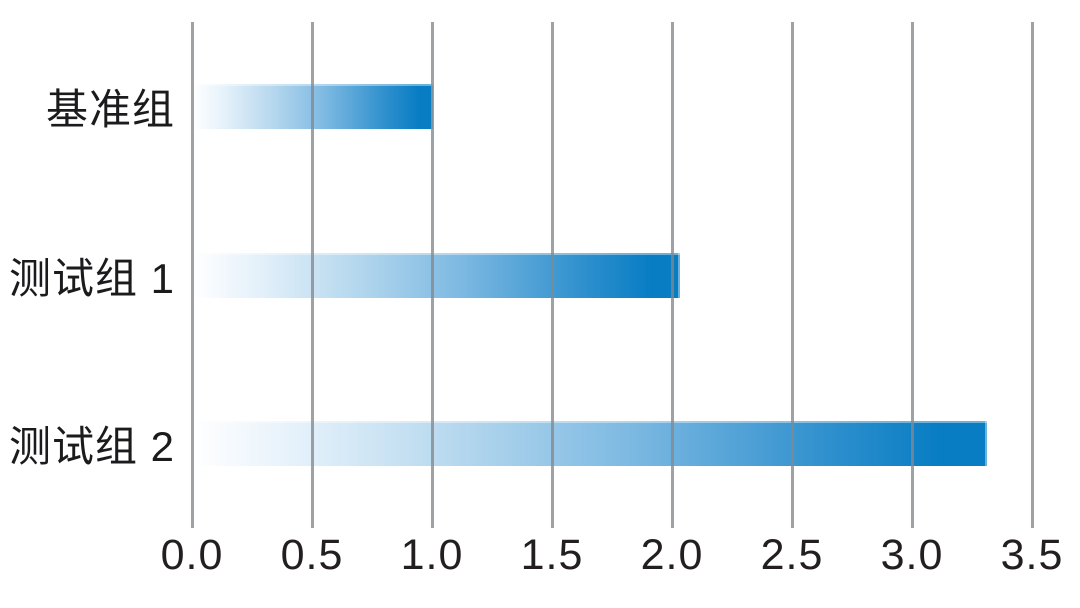 The height and width of the screenshot is (608, 1080). I want to click on category-label-cell: 测试组 2, so click(87, 443).